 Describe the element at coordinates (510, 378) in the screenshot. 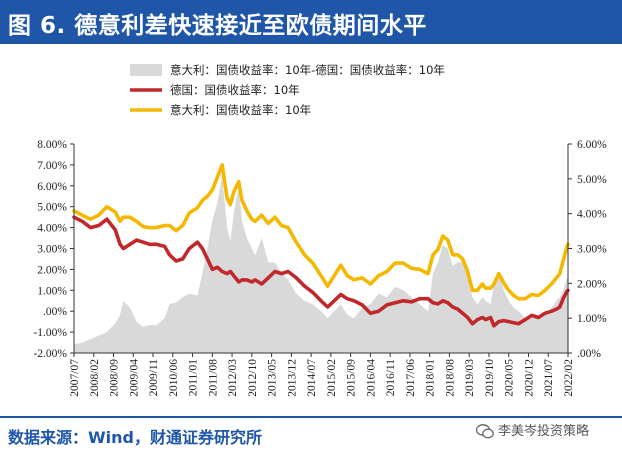

I see `x-tick-label: 2020/05` at that location.